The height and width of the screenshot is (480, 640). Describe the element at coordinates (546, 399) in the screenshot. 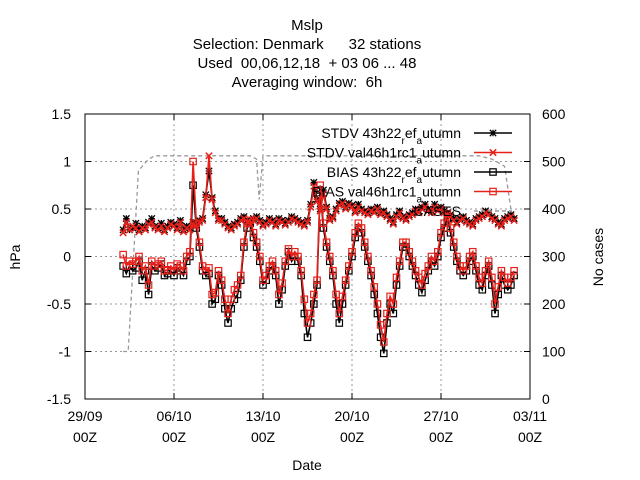

I see `y2-tick-label: 0` at that location.